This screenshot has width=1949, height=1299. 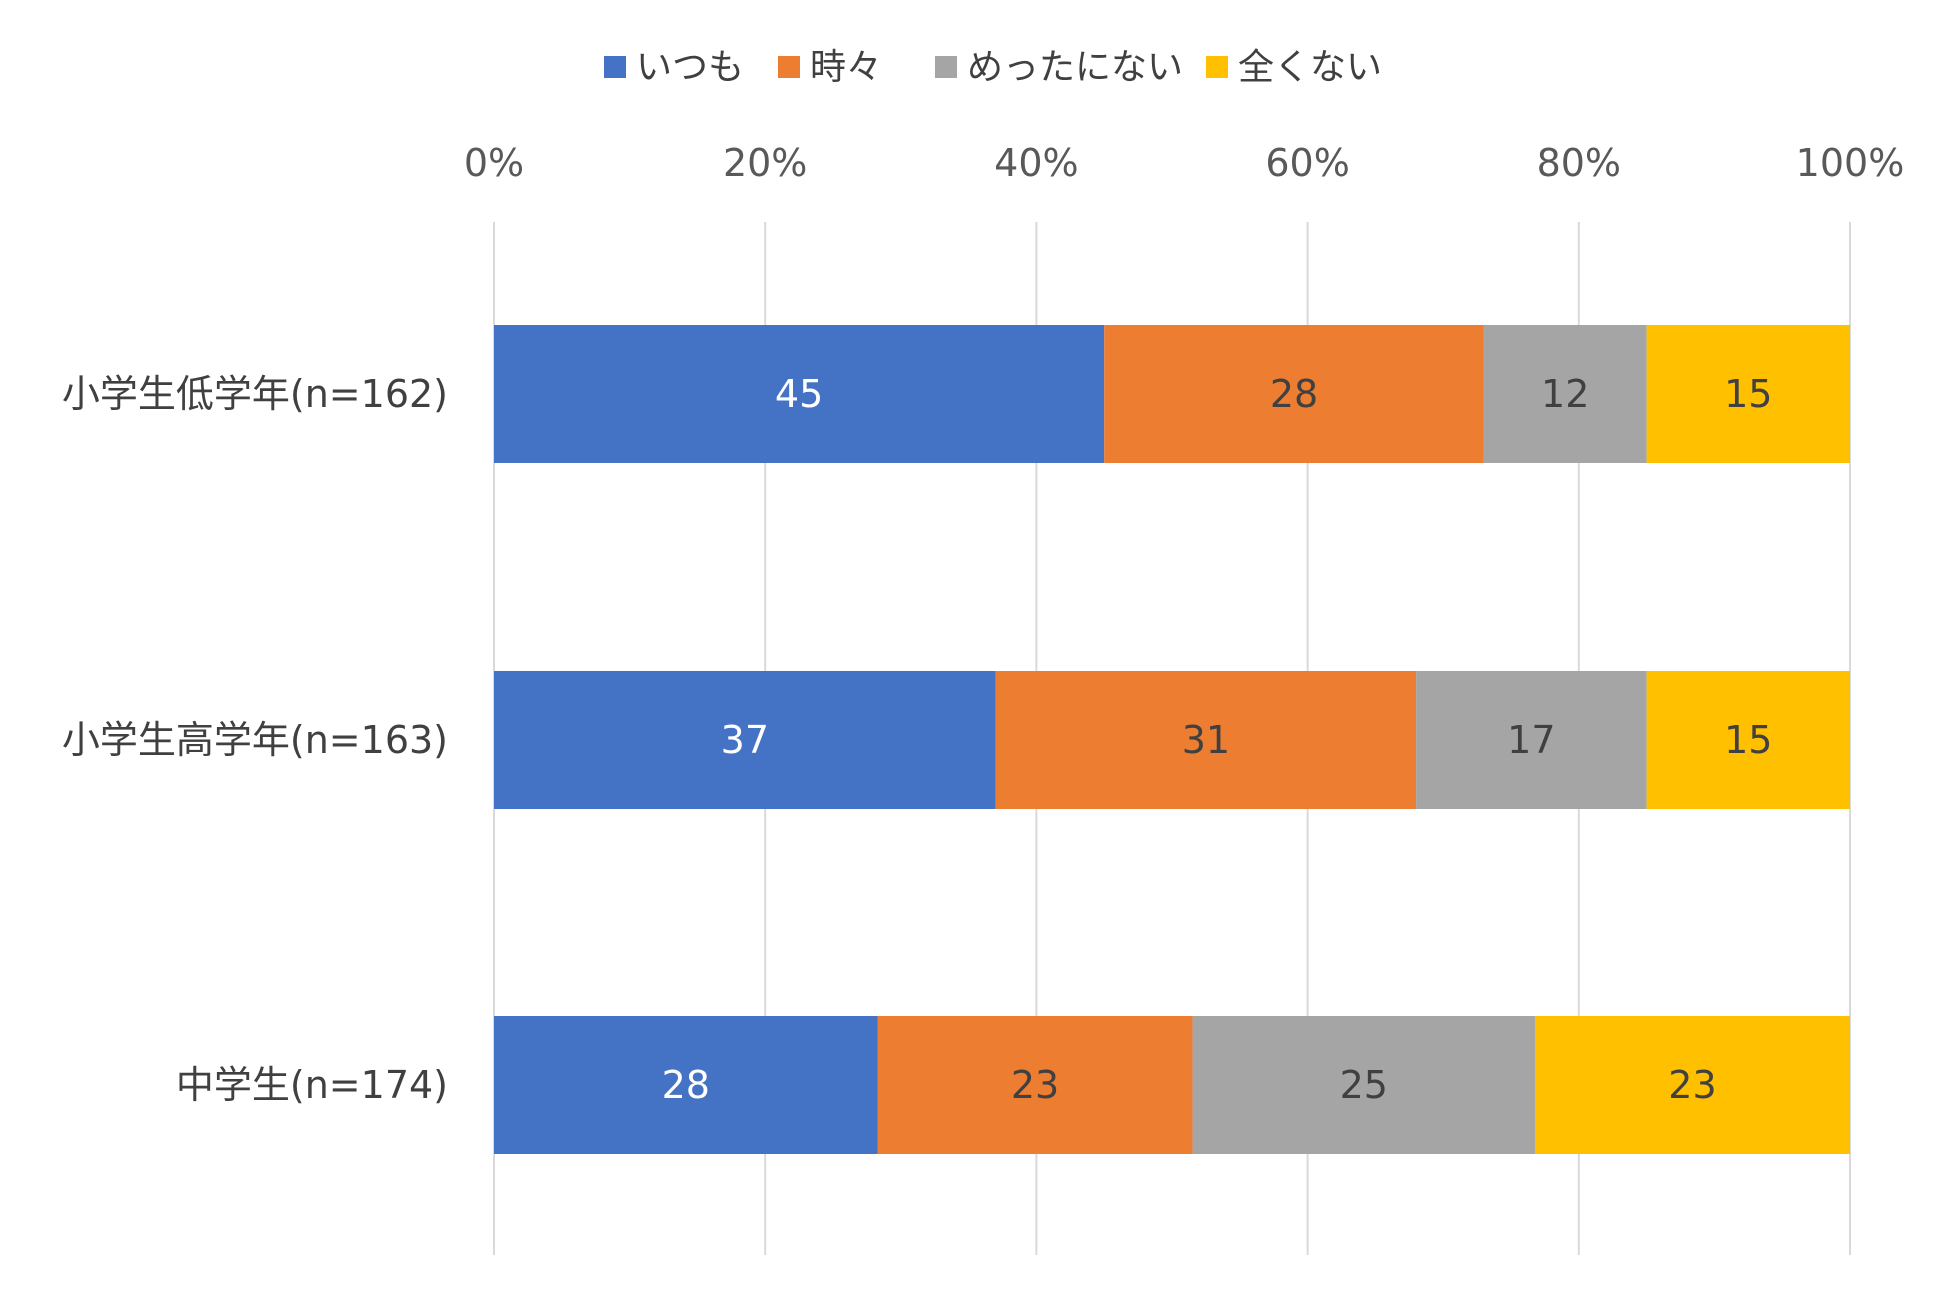 What do you see at coordinates (312, 1085) in the screenshot?
I see `category-label: 中学生(n=174)` at bounding box center [312, 1085].